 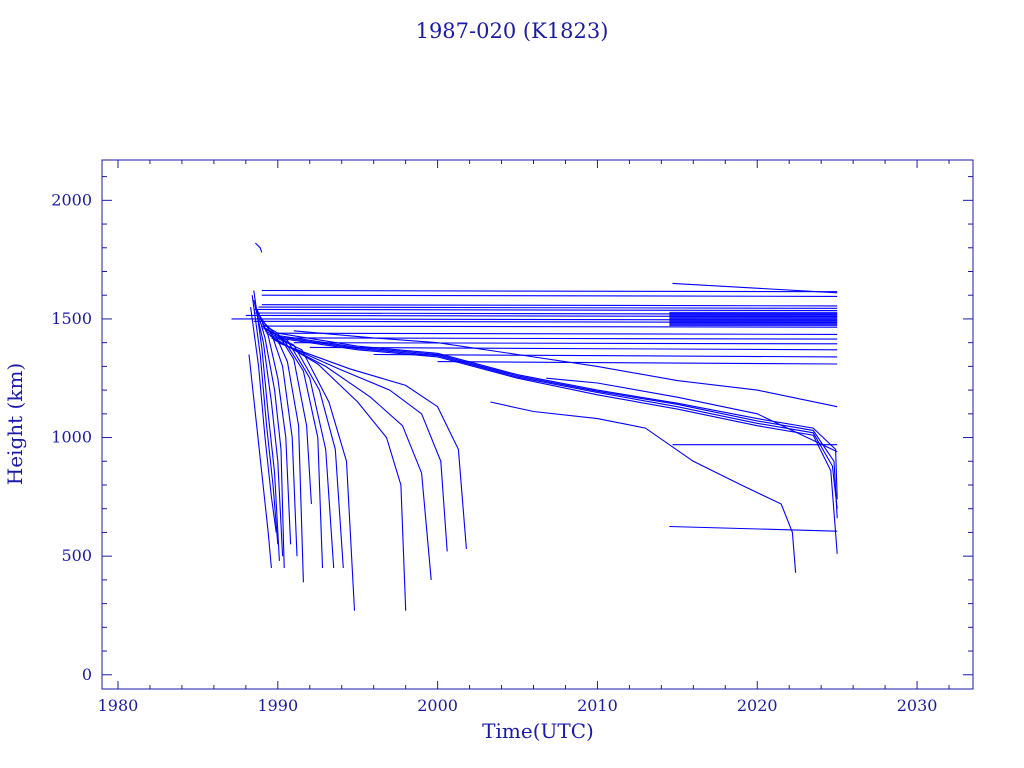 I want to click on x-tick-label: 2000, so click(x=437, y=705).